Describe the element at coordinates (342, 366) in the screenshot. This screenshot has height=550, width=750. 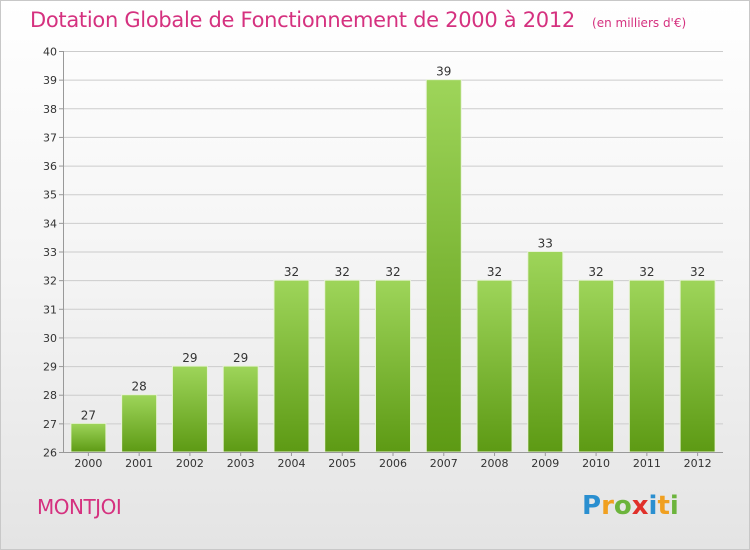
I see `bar-2005` at that location.